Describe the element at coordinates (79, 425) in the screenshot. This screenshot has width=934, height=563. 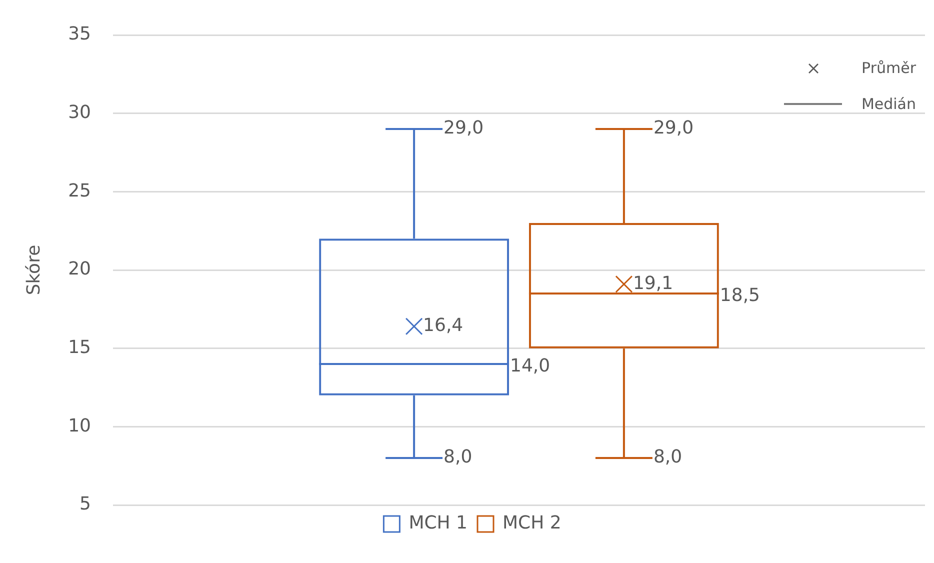
I see `y-tick-label: 10` at that location.